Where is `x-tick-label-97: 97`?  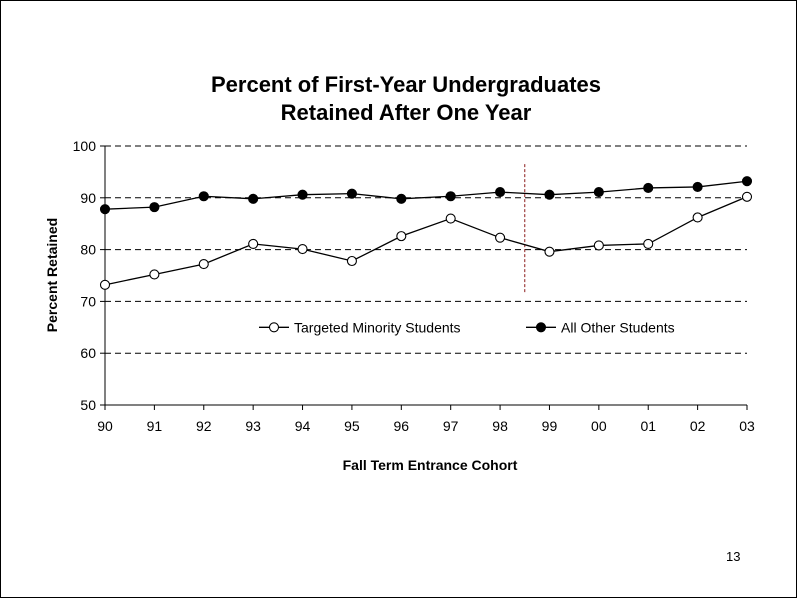
x-tick-label-97: 97 is located at coordinates (451, 426).